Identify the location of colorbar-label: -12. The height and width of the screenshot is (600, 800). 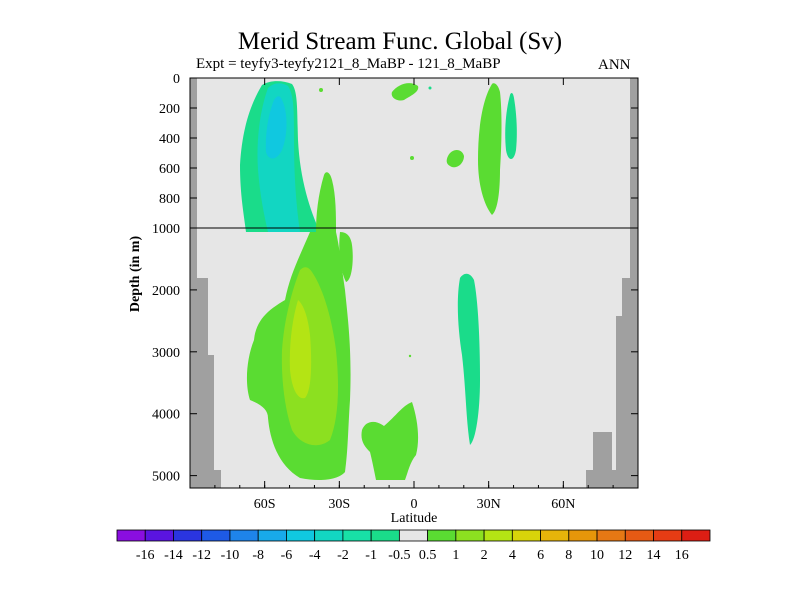
(201, 555).